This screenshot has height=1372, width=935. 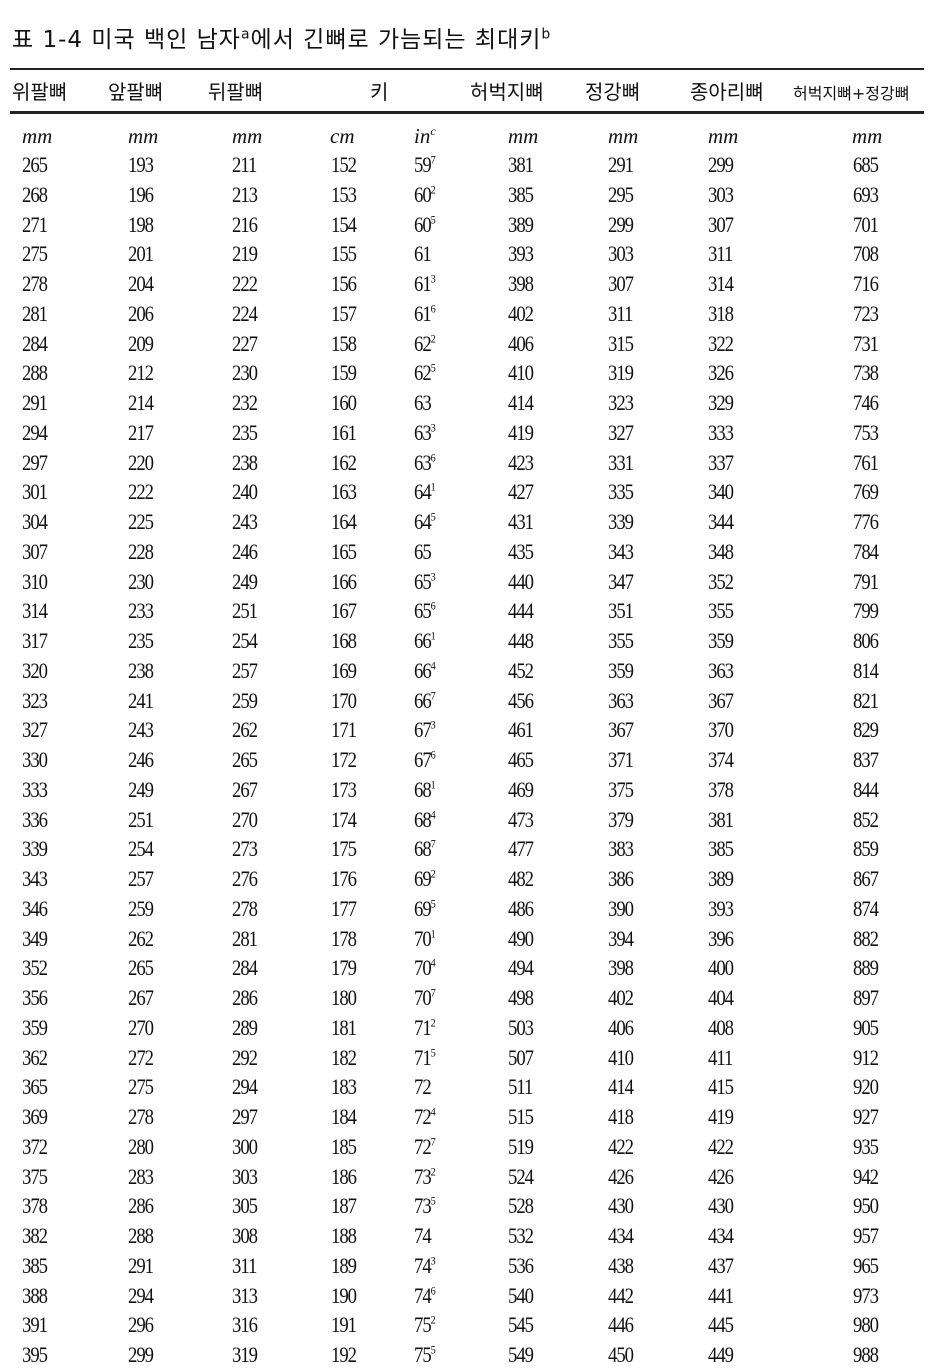 What do you see at coordinates (433, 457) in the screenshot?
I see `cell-eighths: 6` at bounding box center [433, 457].